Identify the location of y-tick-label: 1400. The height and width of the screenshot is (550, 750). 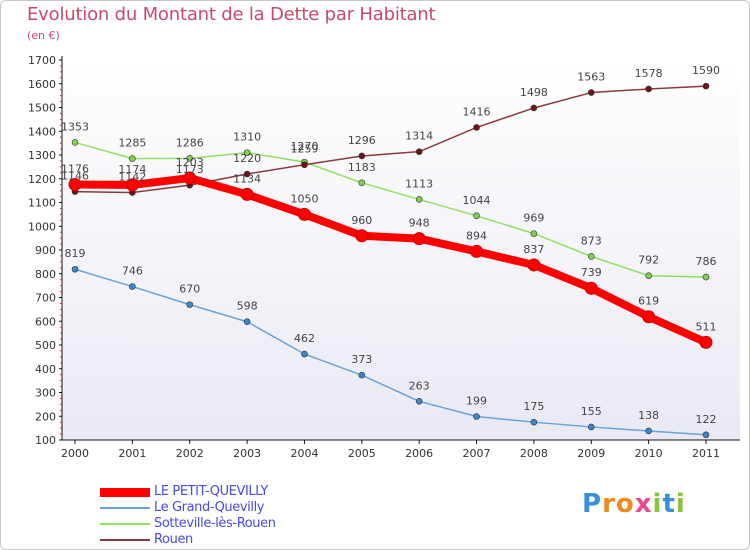
(42, 131).